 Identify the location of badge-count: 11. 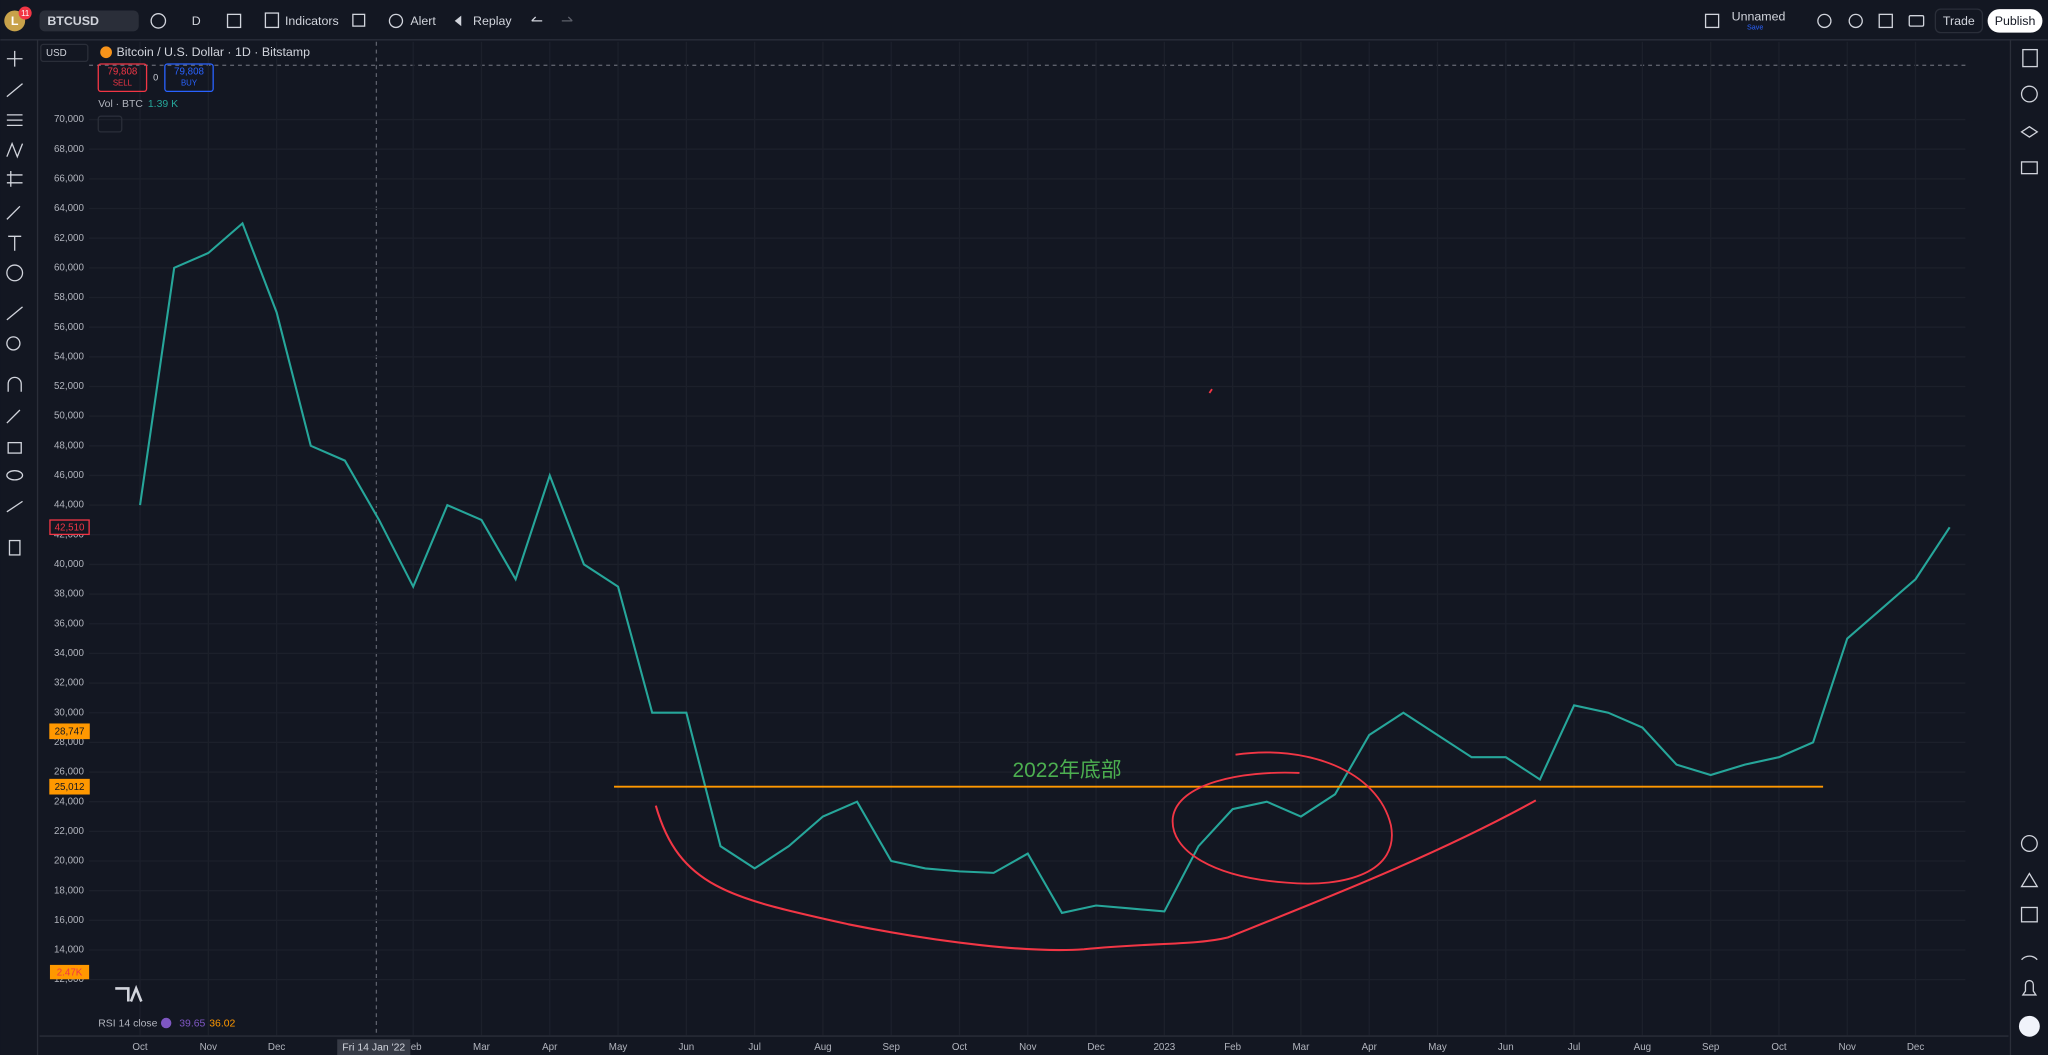
(25, 13).